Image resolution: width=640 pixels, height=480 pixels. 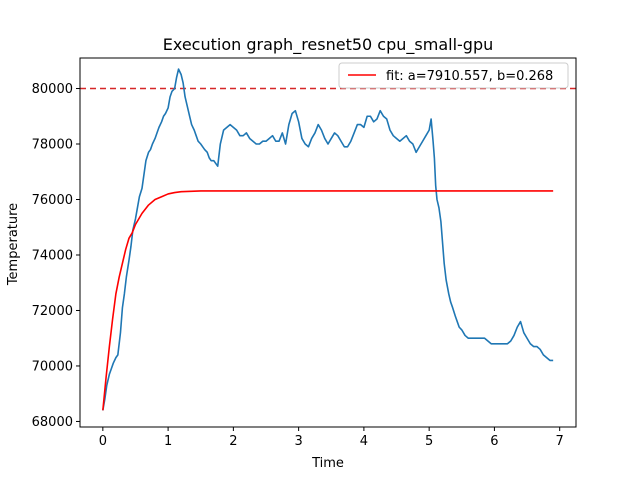 What do you see at coordinates (429, 441) in the screenshot?
I see `x-tick-label: 5` at bounding box center [429, 441].